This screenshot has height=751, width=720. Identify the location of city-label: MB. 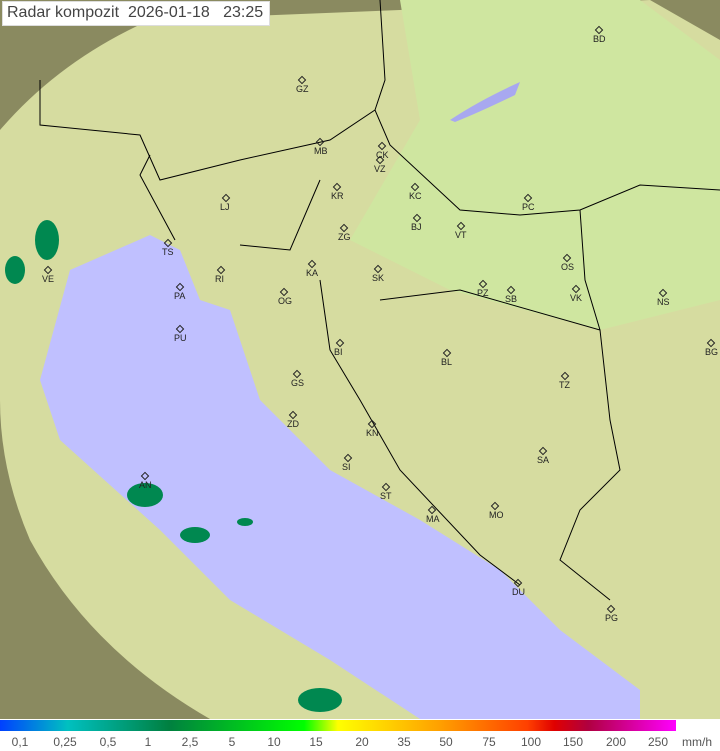
(321, 151).